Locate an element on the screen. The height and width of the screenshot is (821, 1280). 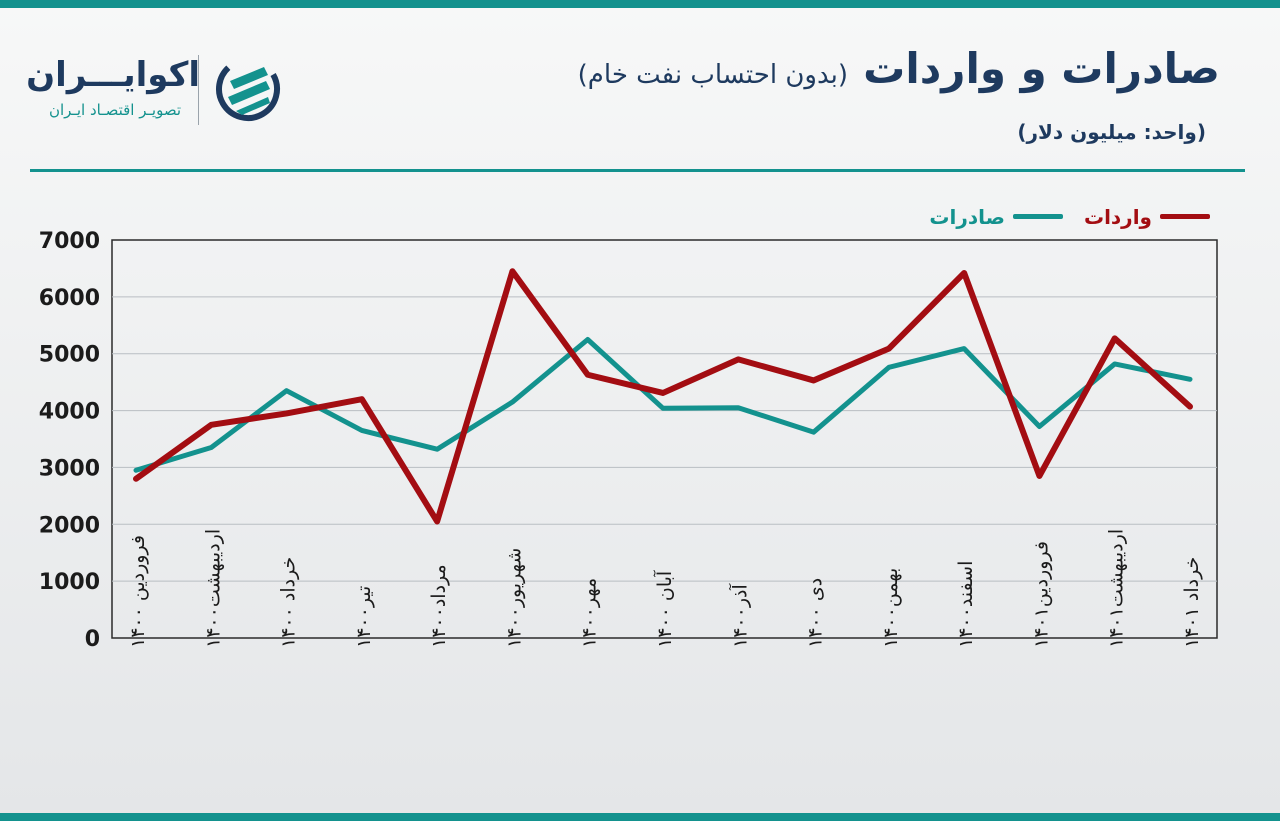
unit-label: (واحد: میلیون دلار) is located at coordinates (1111, 132).